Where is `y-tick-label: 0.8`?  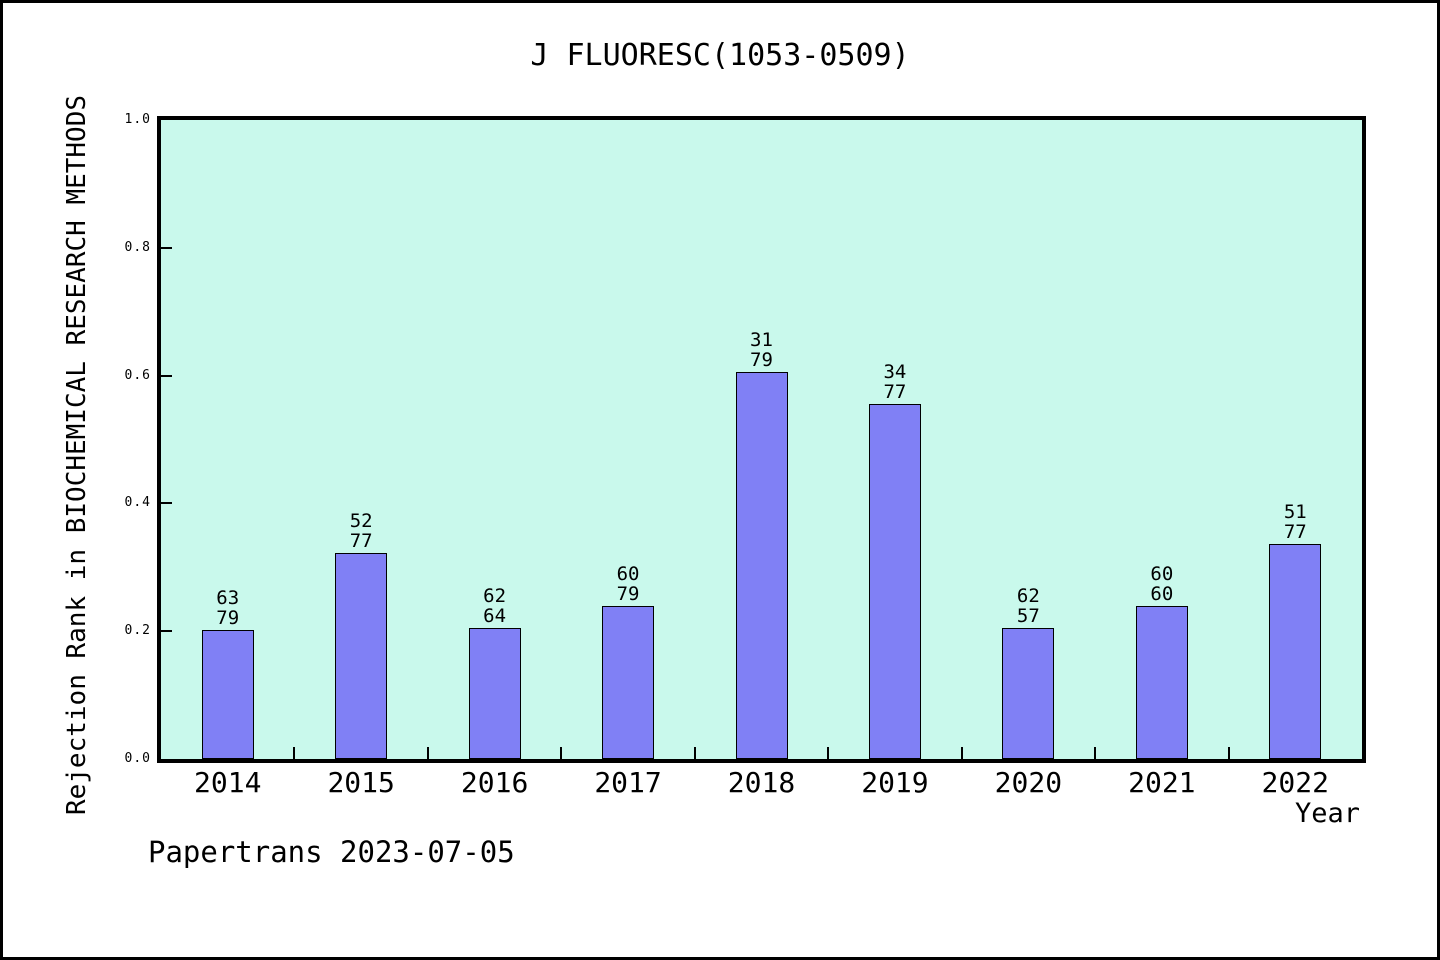
y-tick-label: 0.8 is located at coordinates (137, 247).